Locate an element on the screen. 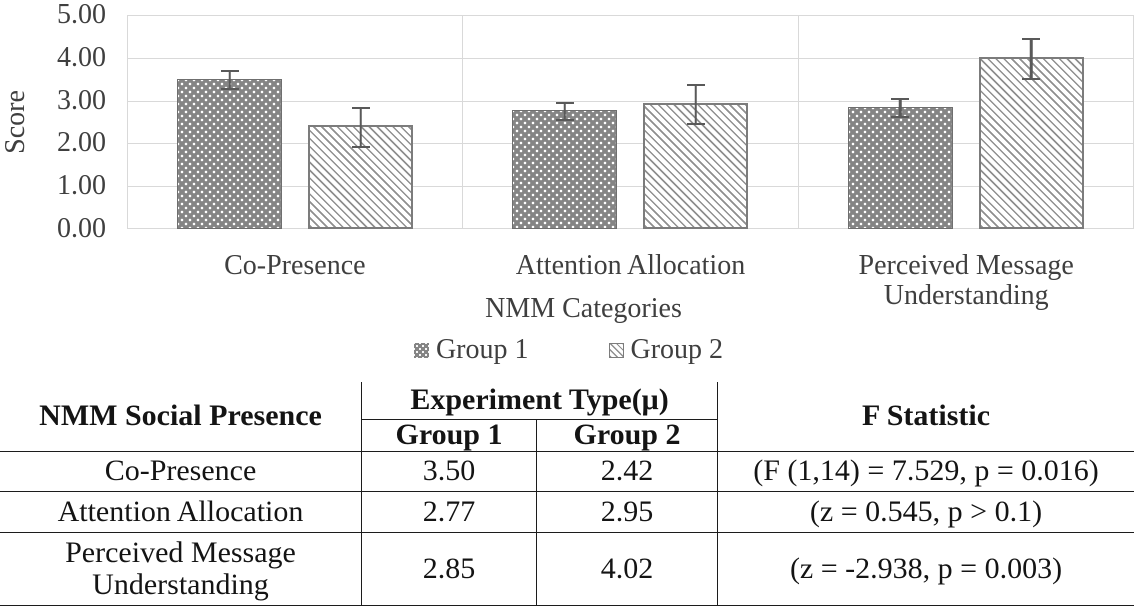  legend-label-group2: Group 2 is located at coordinates (677, 349).